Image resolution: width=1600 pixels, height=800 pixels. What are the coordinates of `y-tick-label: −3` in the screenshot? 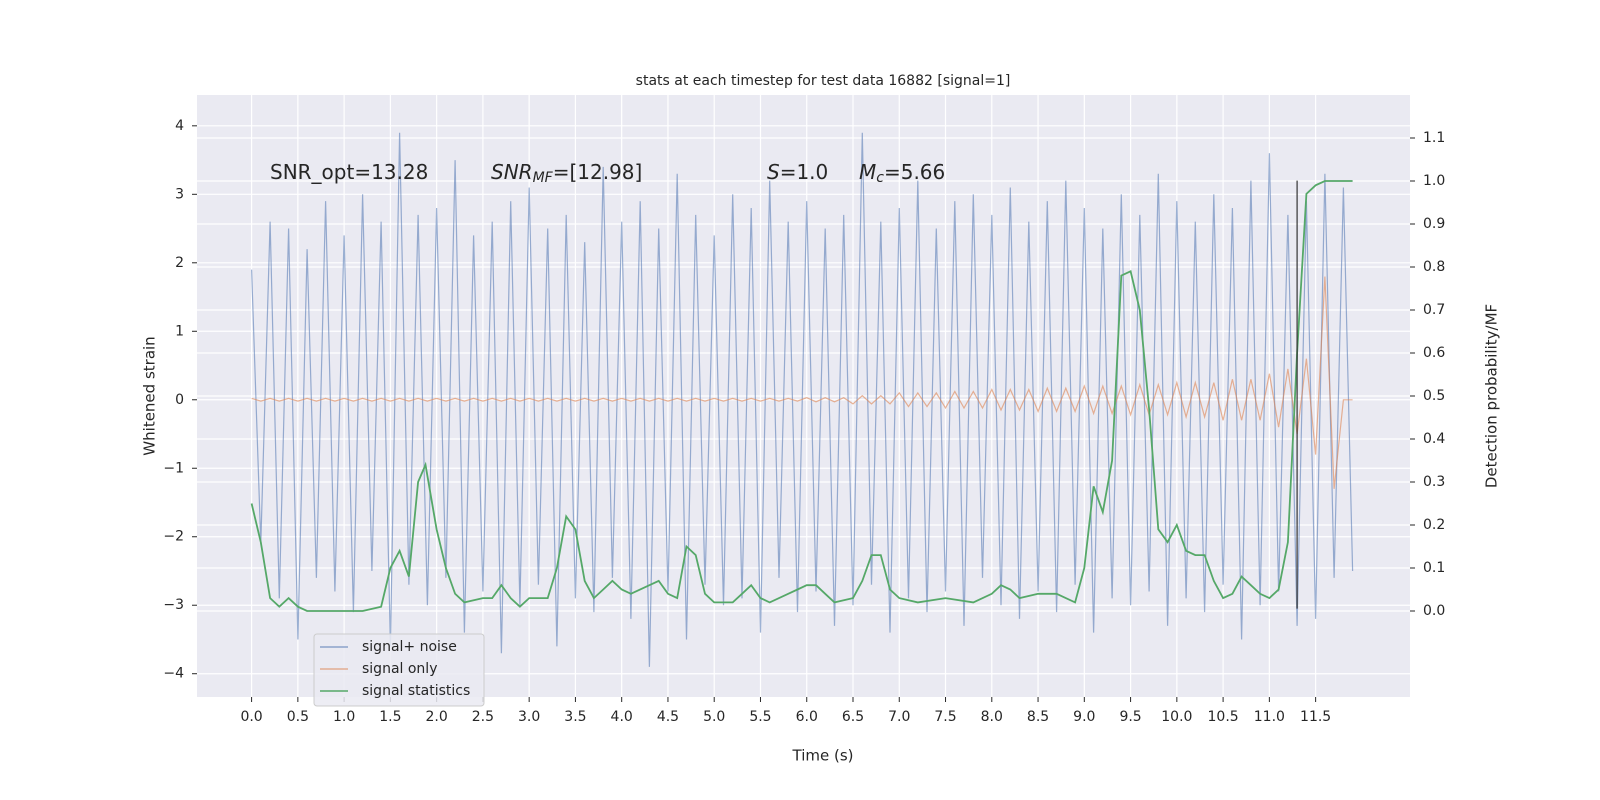 It's located at (173, 605).